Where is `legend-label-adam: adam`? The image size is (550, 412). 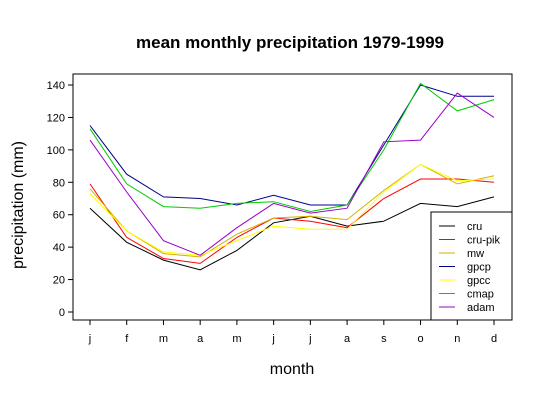 legend-label-adam: adam is located at coordinates (481, 308).